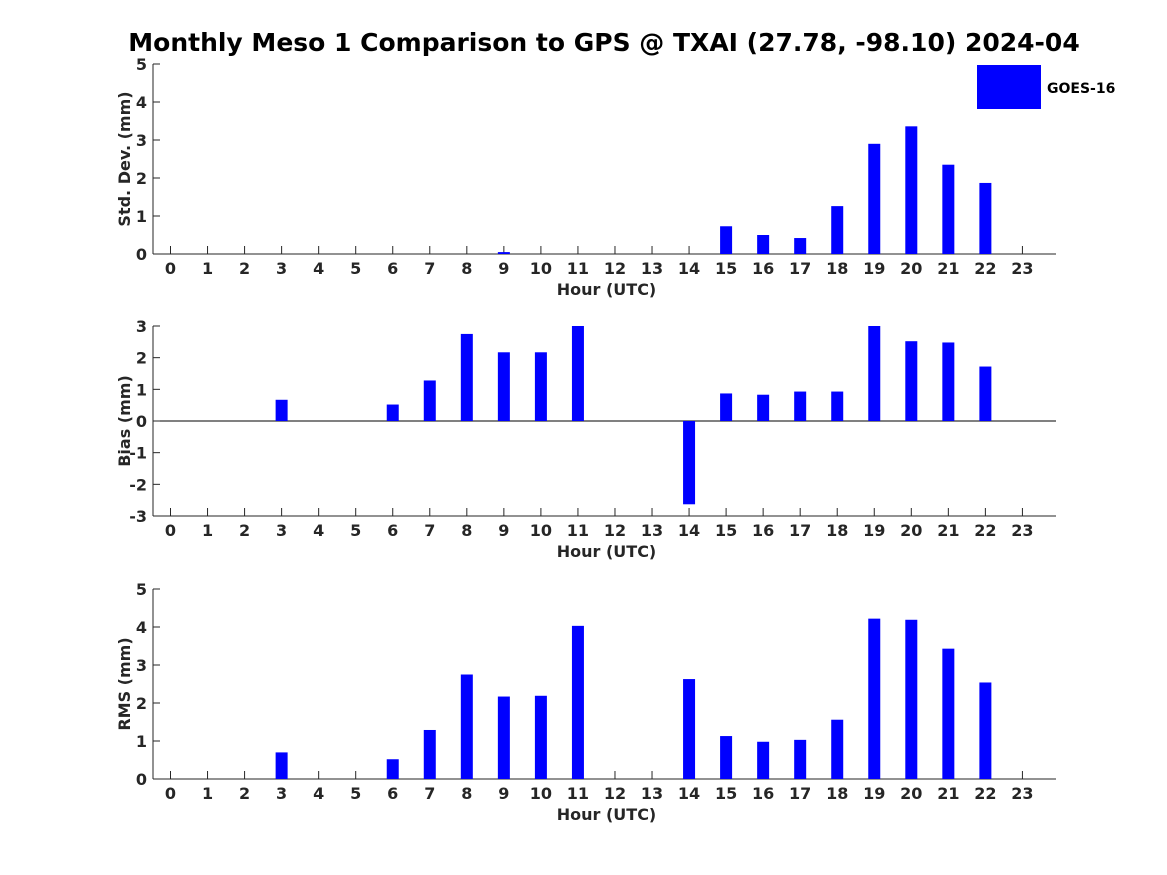 This screenshot has height=875, width=1167. I want to click on x-tick-label: 15, so click(726, 268).